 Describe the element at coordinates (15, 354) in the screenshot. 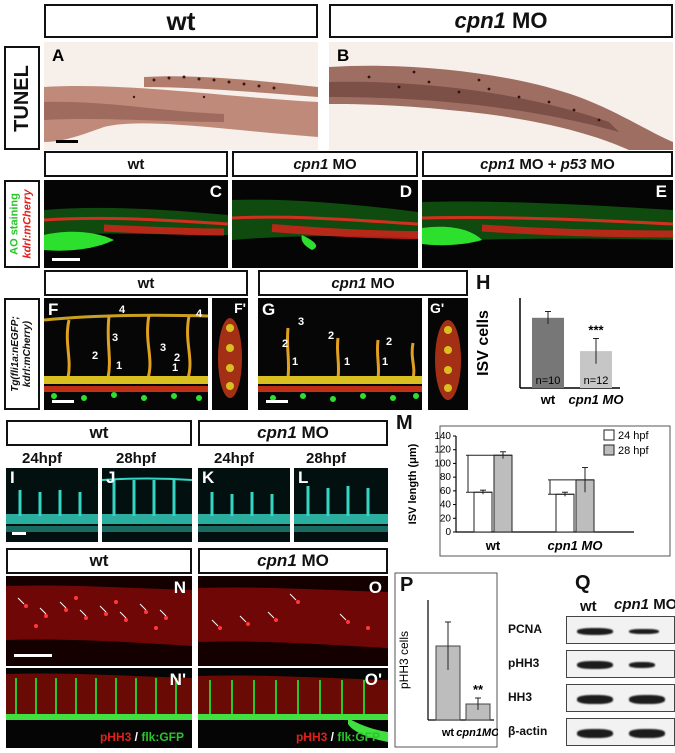

I see `tg-side-line1: Tg(fli1a:nEGFP;` at that location.